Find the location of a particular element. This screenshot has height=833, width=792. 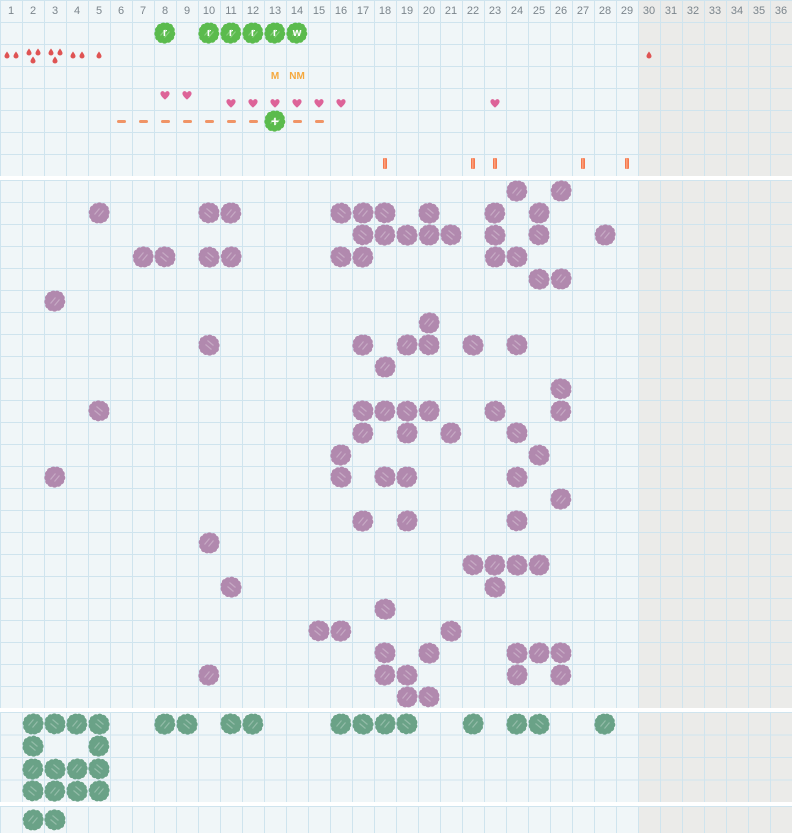

day-number: 31 is located at coordinates (671, 11).